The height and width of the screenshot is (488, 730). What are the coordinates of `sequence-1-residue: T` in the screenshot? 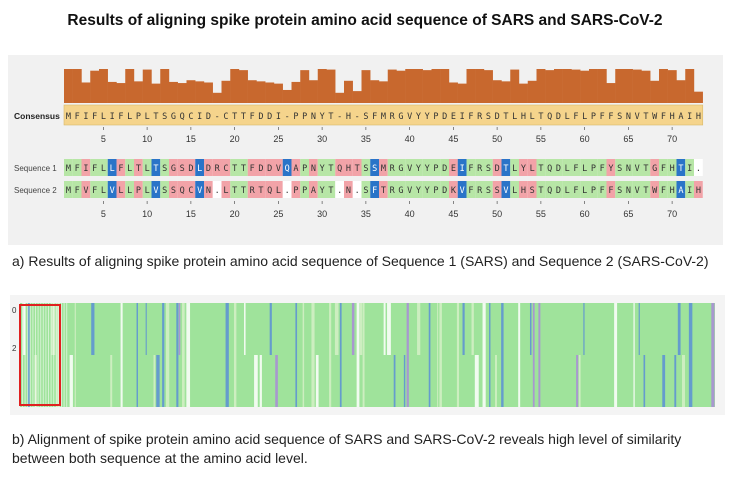 It's located at (505, 169).